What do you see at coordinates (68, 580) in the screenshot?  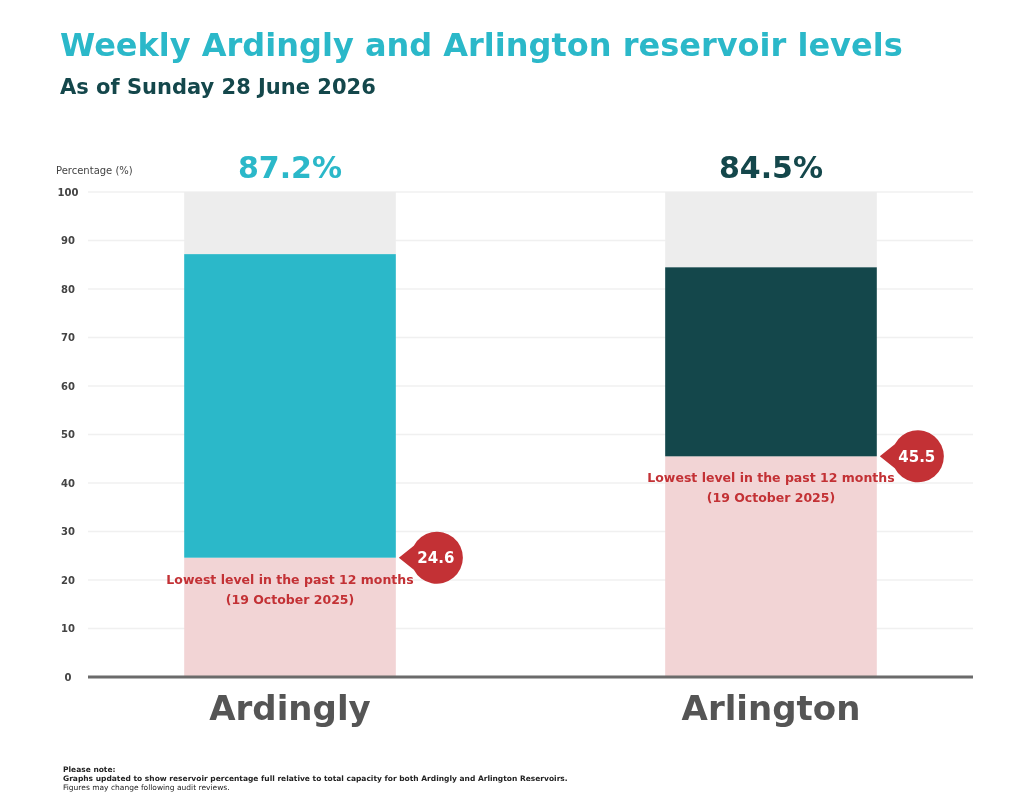 I see `y-tick-label: 20` at bounding box center [68, 580].